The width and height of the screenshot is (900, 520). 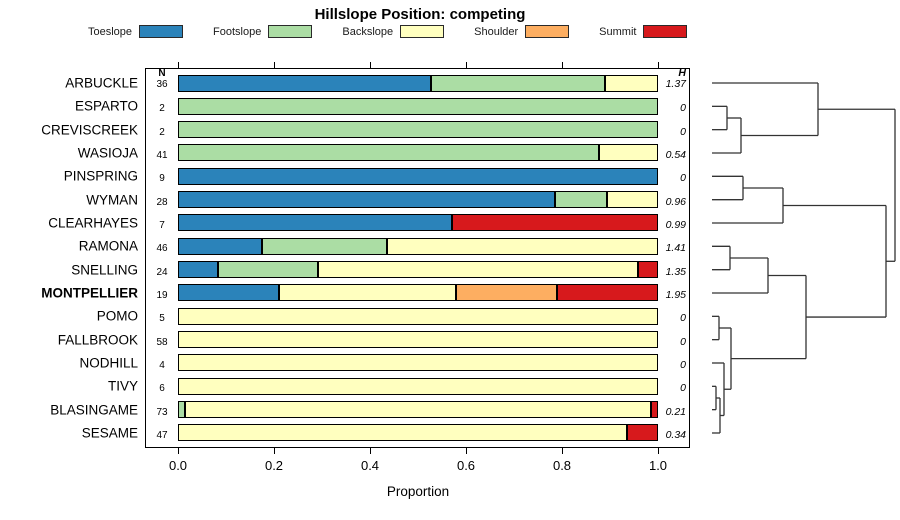 What do you see at coordinates (162, 155) in the screenshot?
I see `n-value: 41` at bounding box center [162, 155].